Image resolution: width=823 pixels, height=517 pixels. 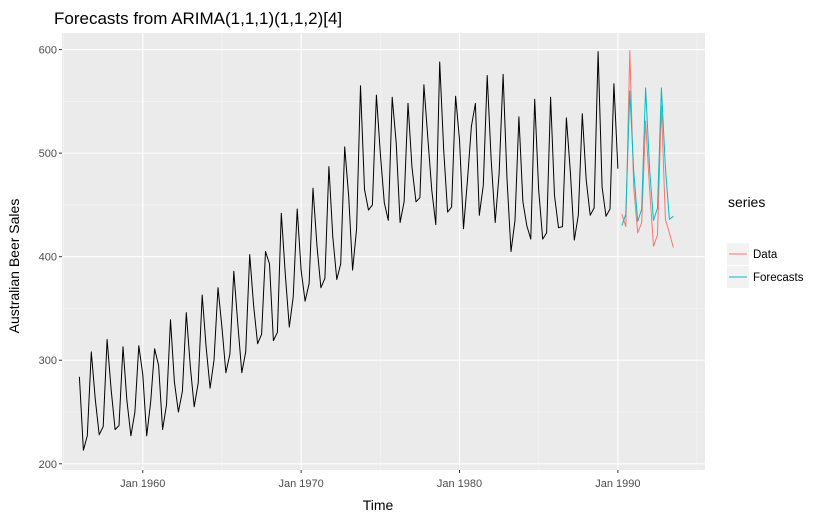 I want to click on series-line-data, so click(x=647, y=149).